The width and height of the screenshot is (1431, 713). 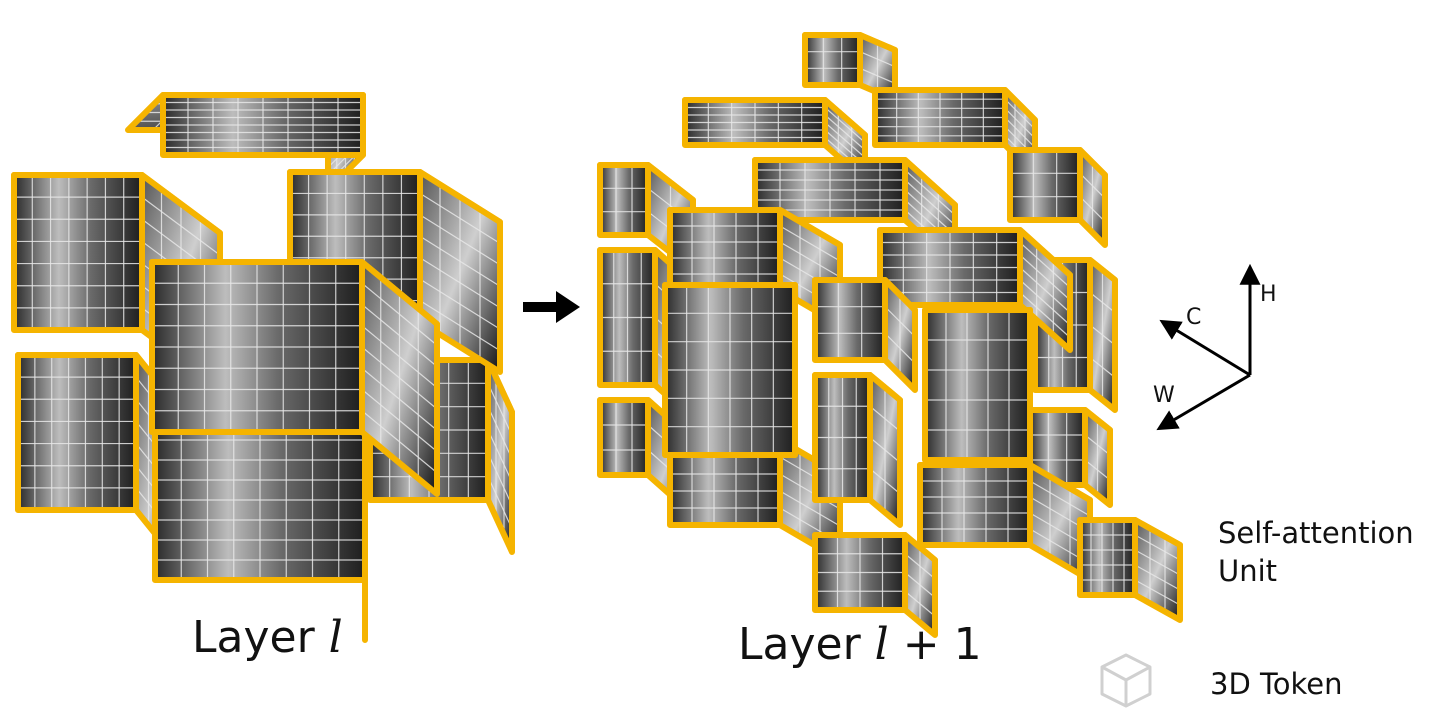 What do you see at coordinates (955, 132) in the screenshot?
I see `unit-l1-top-back-right` at bounding box center [955, 132].